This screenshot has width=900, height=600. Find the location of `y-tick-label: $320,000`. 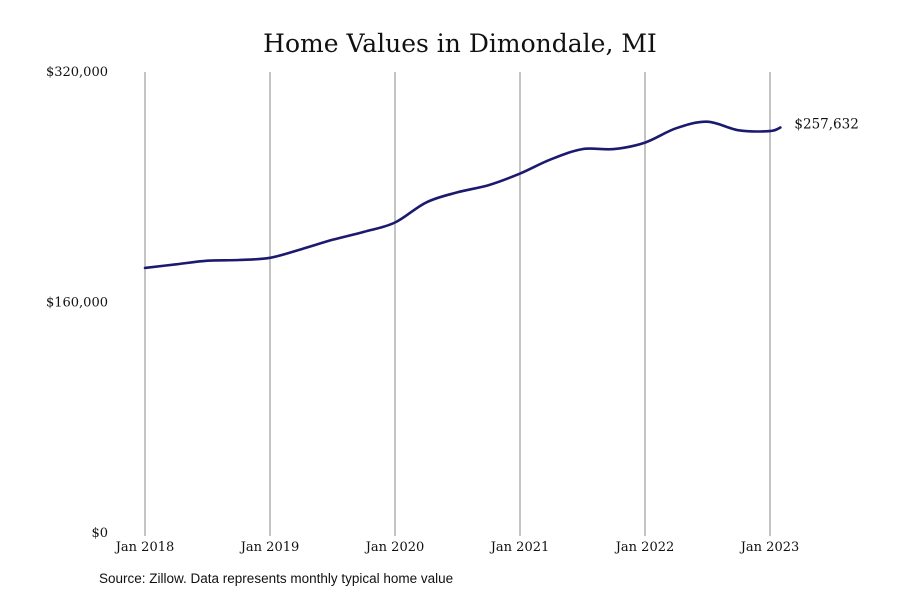

y-tick-label: $320,000 is located at coordinates (77, 72).